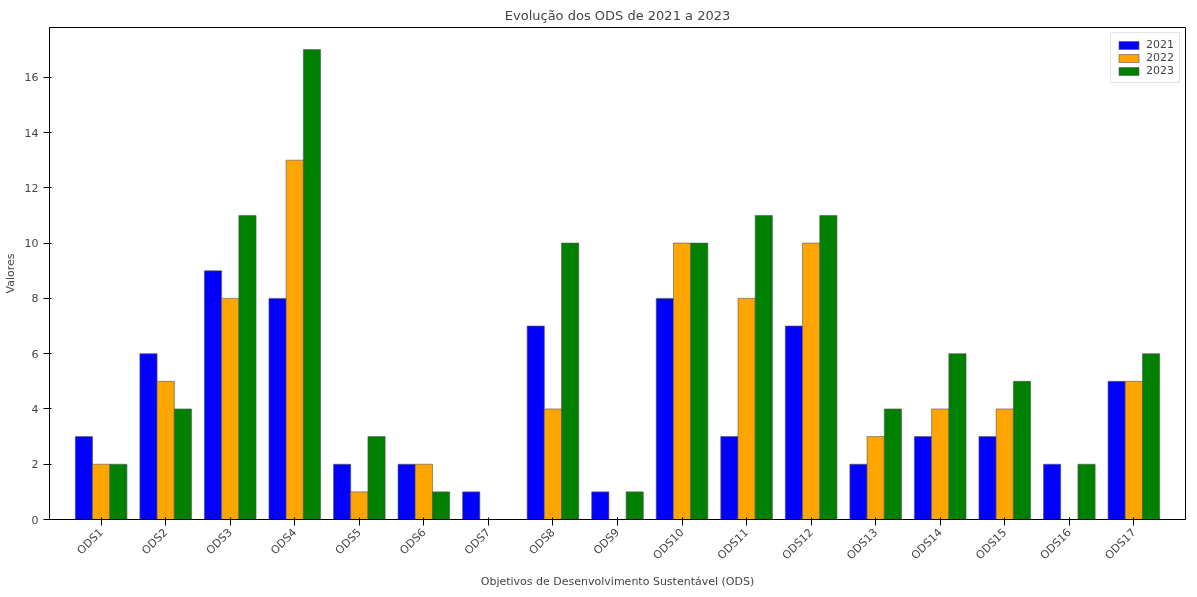  What do you see at coordinates (1160, 57) in the screenshot?
I see `legend-label: 2022` at bounding box center [1160, 57].